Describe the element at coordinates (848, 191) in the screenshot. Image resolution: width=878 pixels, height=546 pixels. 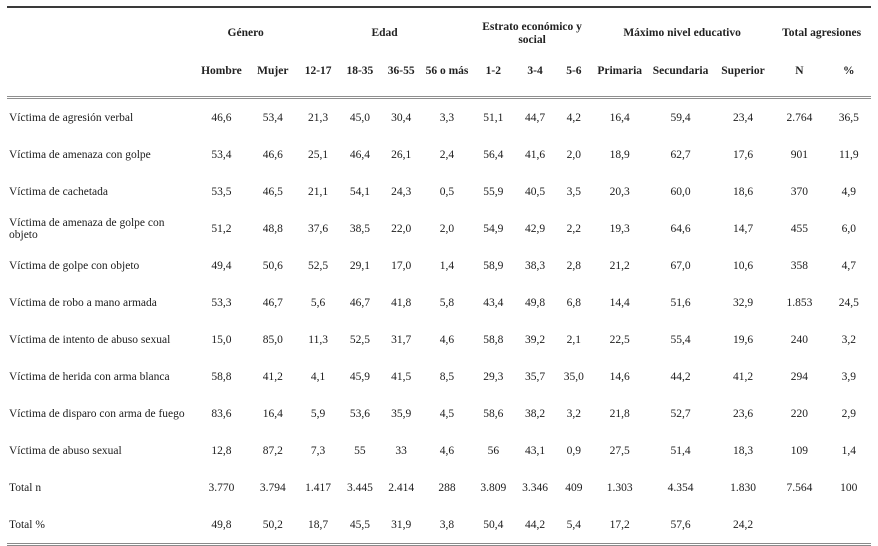
I see `table-cell: 4,9` at that location.